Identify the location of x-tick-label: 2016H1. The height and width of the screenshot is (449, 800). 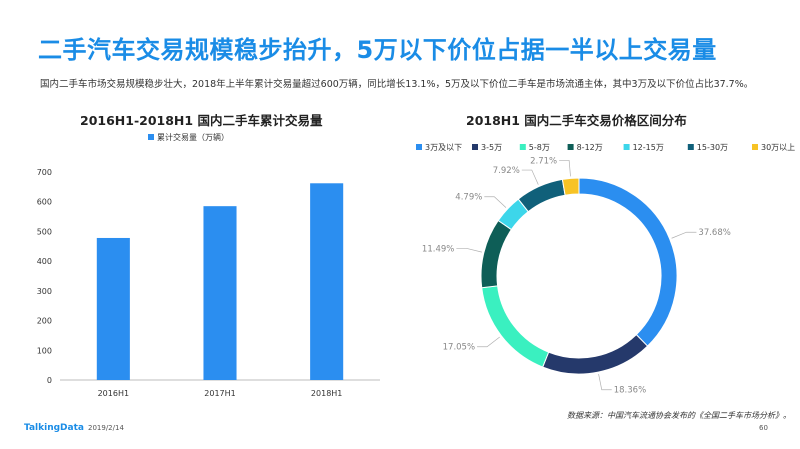
(113, 393).